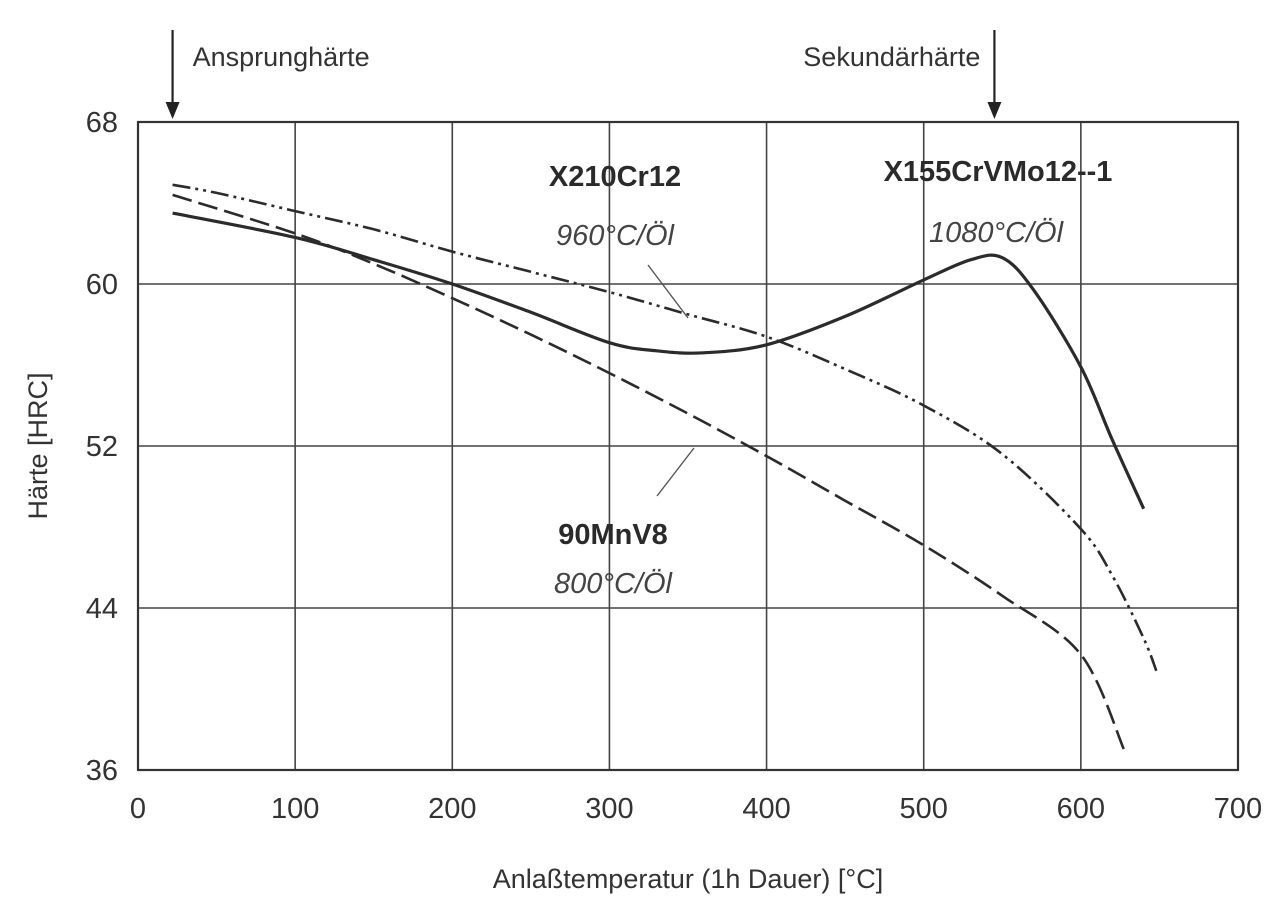  I want to click on y-tick-label: 36, so click(102, 771).